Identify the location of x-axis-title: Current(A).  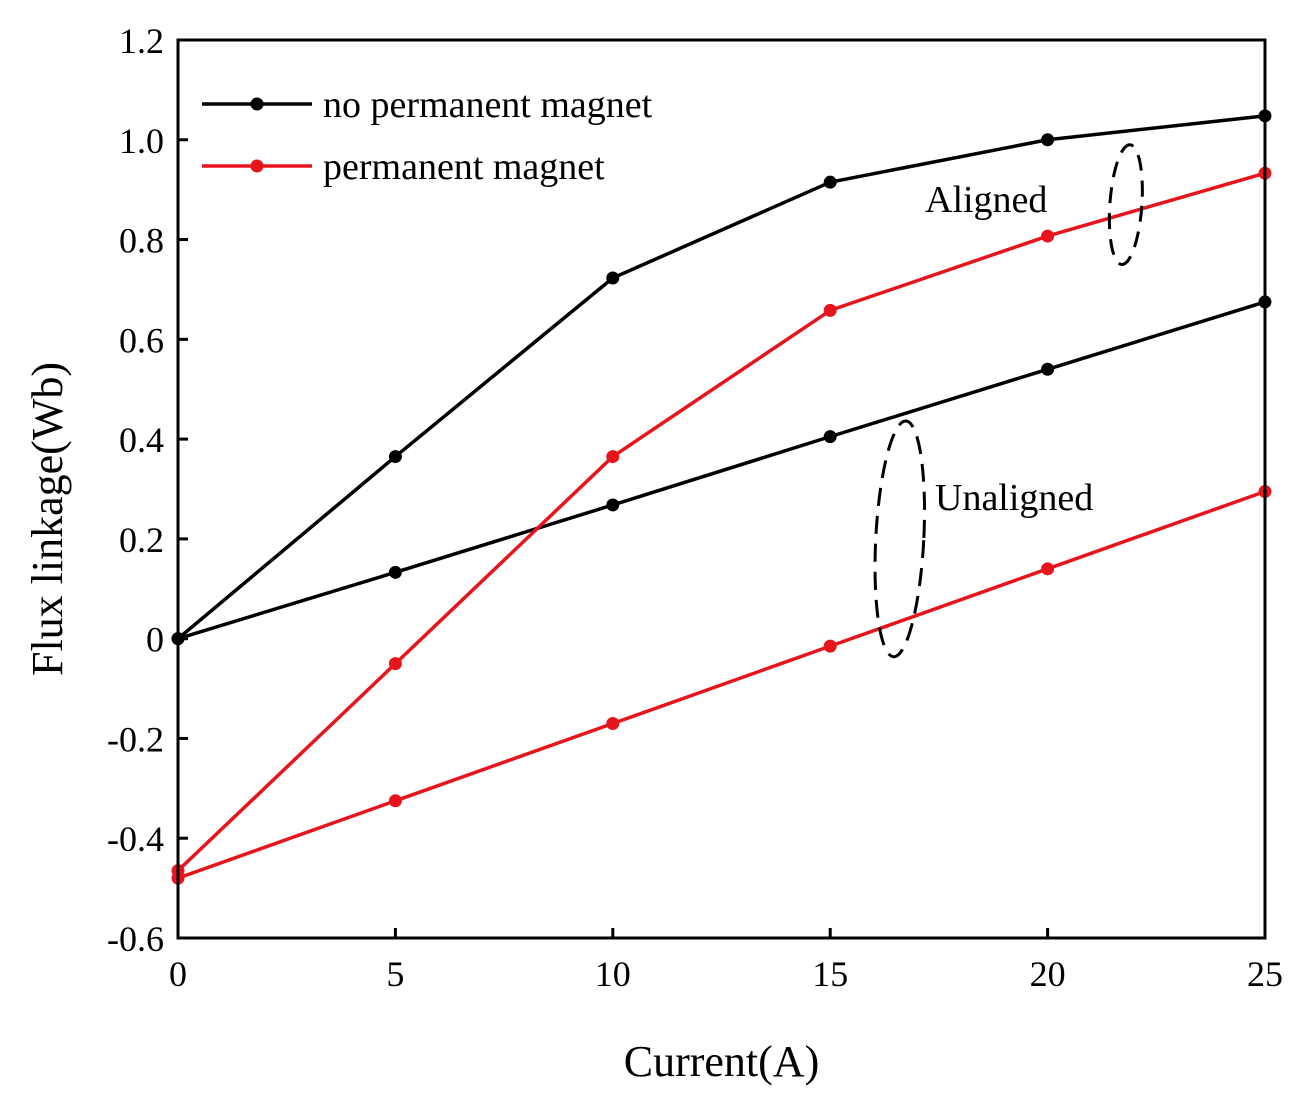
(722, 1061).